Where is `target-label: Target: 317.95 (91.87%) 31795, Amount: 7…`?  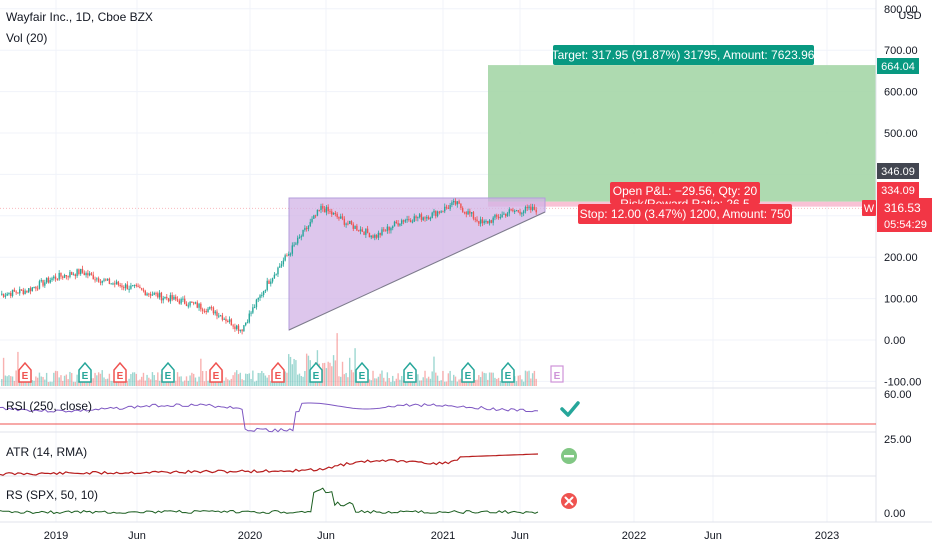
target-label: Target: 317.95 (91.87%) 31795, Amount: 7… is located at coordinates (683, 55).